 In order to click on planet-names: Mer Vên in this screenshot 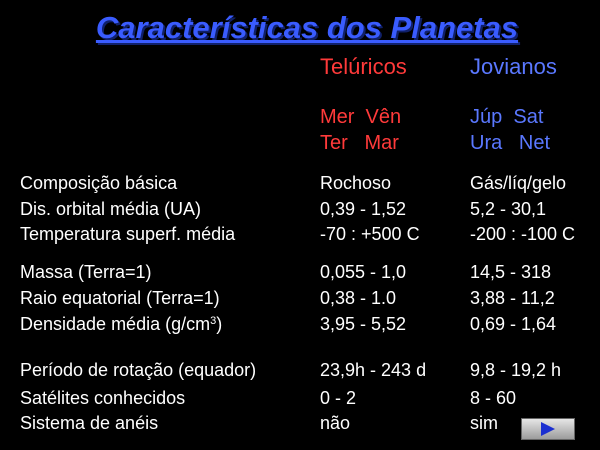, I will do `click(361, 117)`.